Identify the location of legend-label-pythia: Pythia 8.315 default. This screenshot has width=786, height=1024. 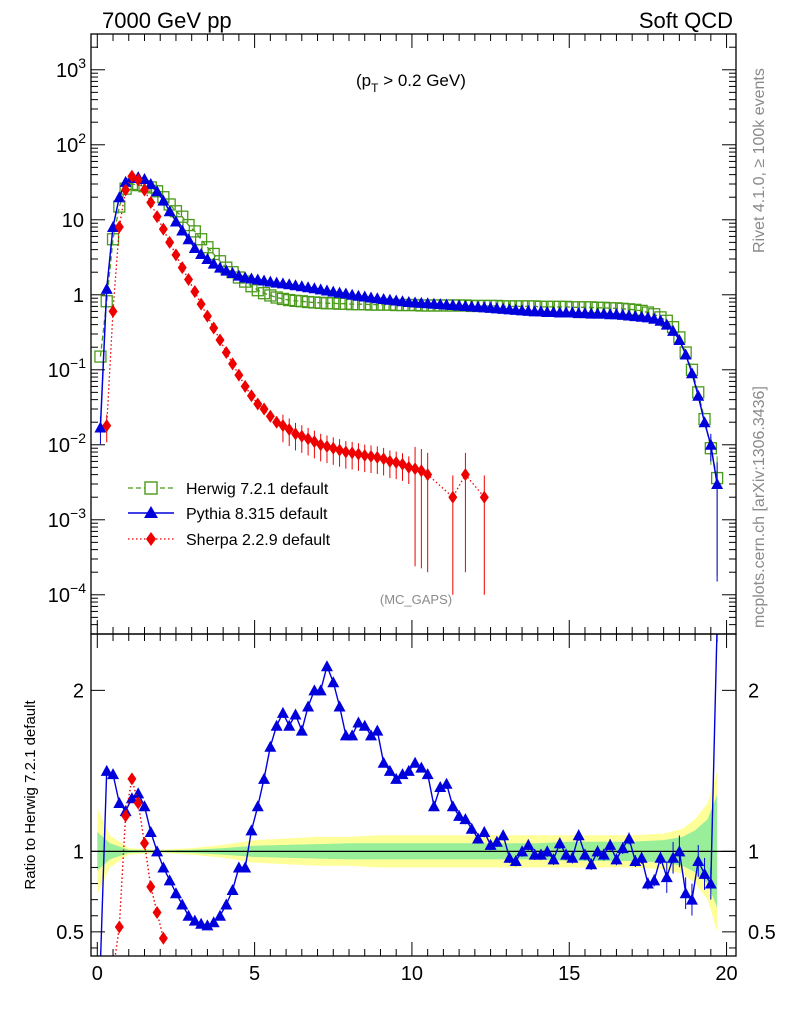
(257, 514).